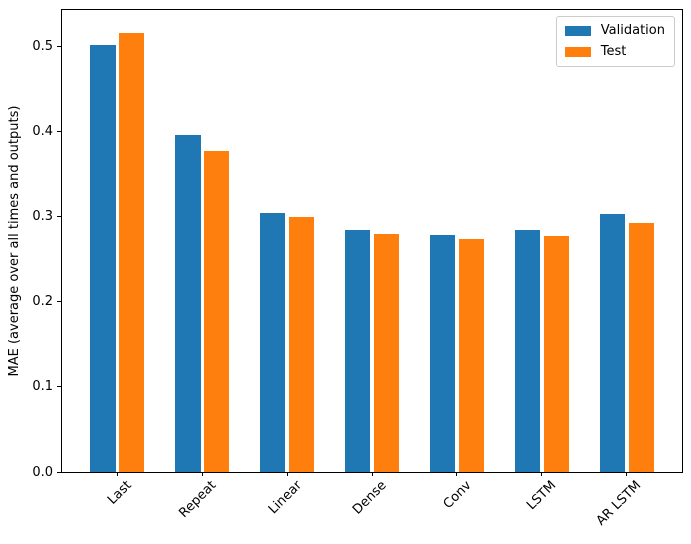 The width and height of the screenshot is (691, 544). What do you see at coordinates (287, 474) in the screenshot?
I see `x-tick-linear` at bounding box center [287, 474].